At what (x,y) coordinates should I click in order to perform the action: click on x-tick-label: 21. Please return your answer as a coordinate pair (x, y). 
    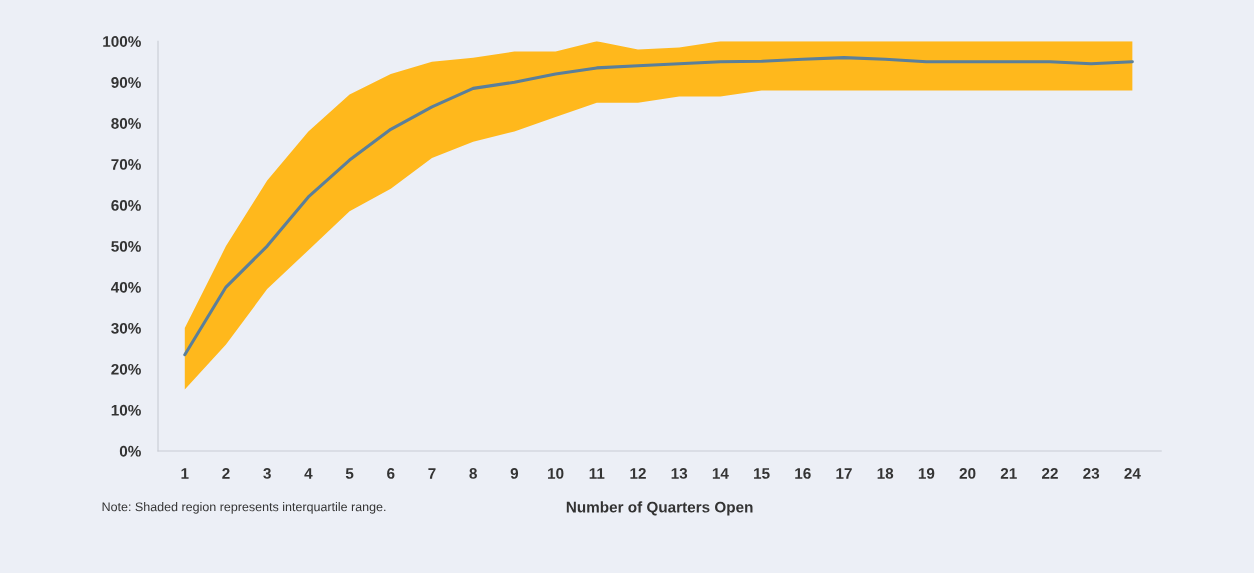
    Looking at the image, I should click on (1008, 473).